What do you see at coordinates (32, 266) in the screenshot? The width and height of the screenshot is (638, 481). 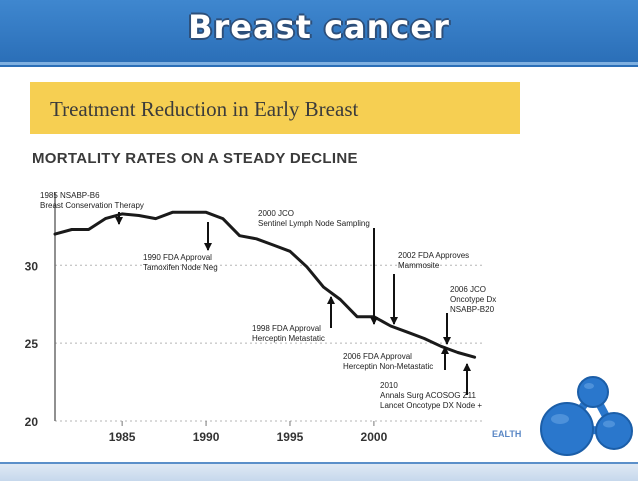 I see `y-tick-label: 30` at bounding box center [32, 266].